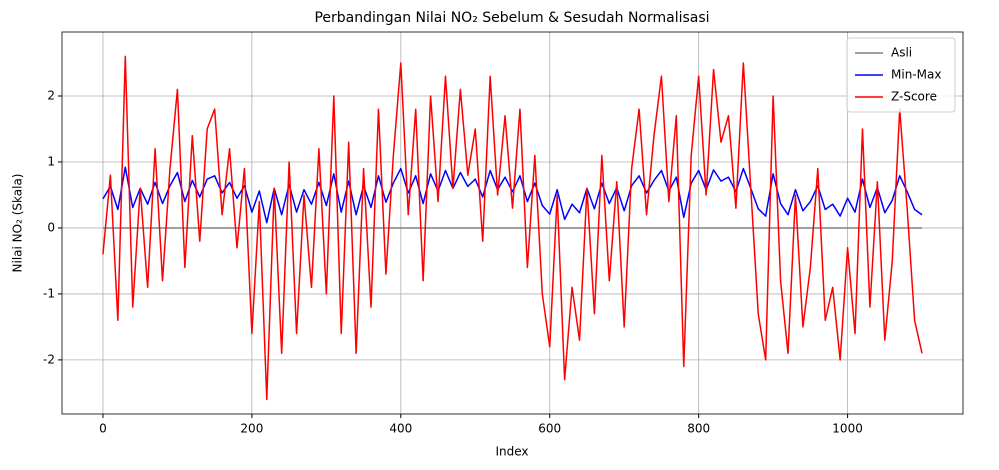 This screenshot has width=999, height=470. I want to click on x-tick-label: 1000, so click(847, 429).